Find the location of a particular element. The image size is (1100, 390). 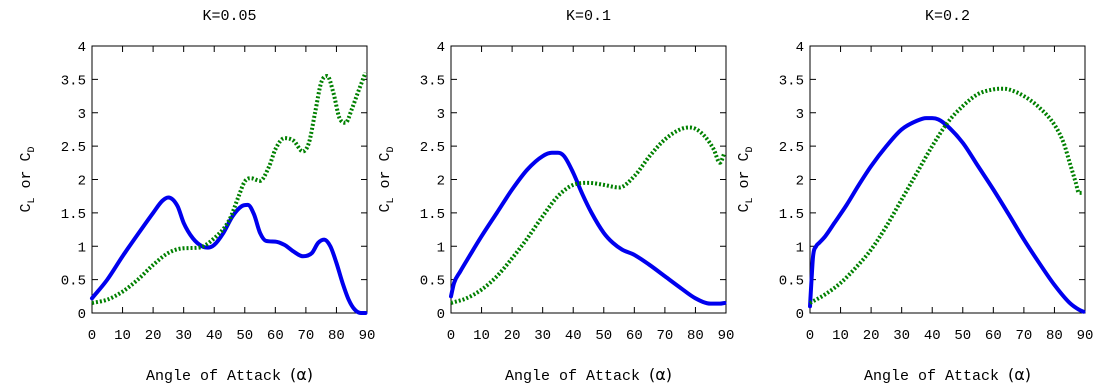

chart-title: K=0.2 is located at coordinates (947, 16).